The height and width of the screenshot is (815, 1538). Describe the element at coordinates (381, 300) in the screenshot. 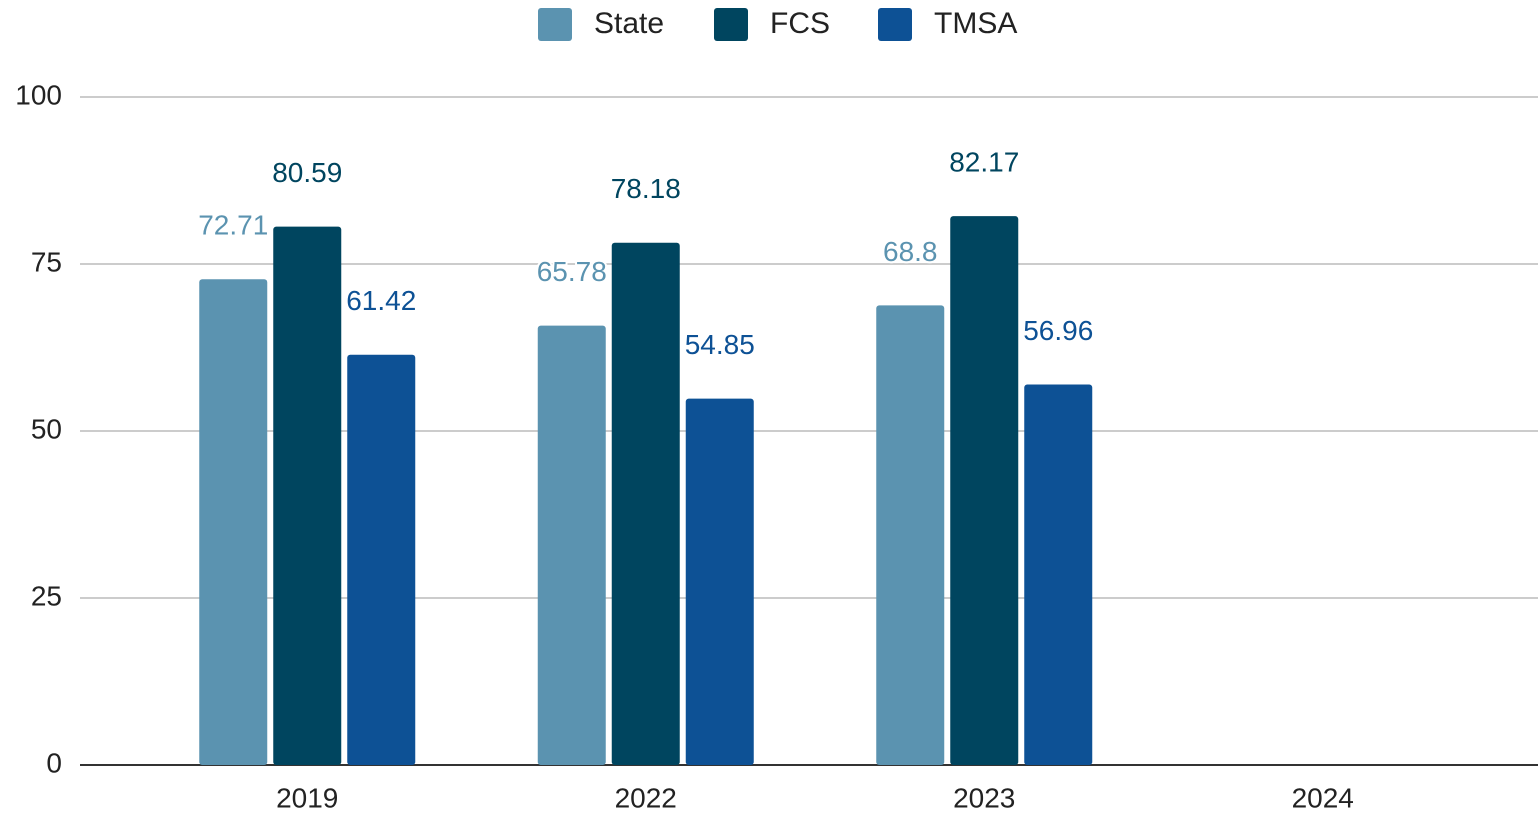

I see `value-label: 61.42` at that location.